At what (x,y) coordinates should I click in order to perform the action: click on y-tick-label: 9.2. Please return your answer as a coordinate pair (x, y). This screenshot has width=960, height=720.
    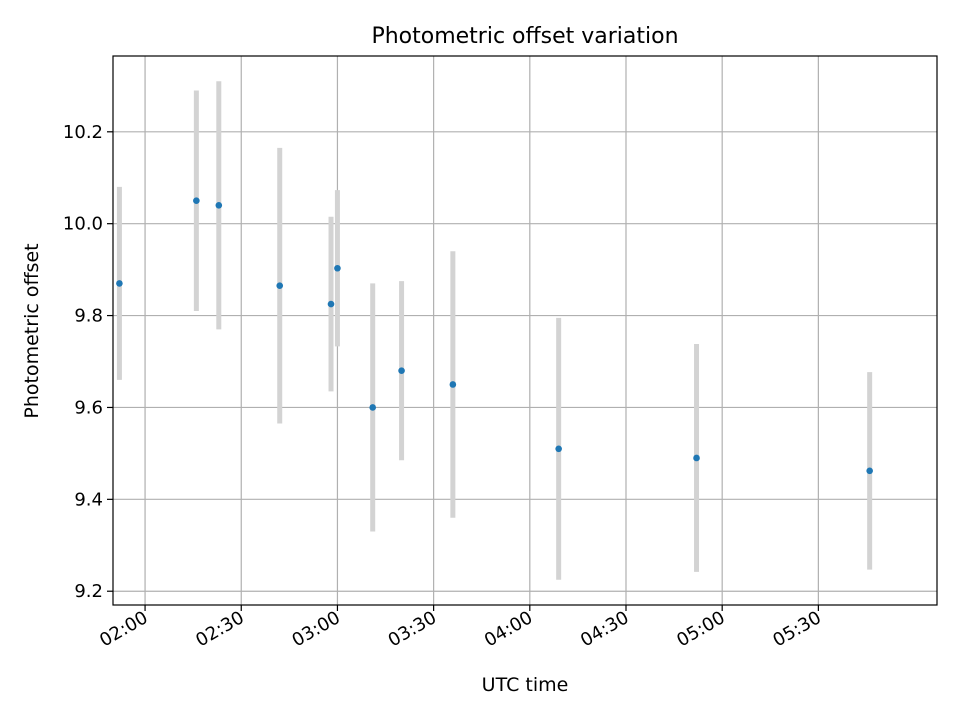
    Looking at the image, I should click on (88, 591).